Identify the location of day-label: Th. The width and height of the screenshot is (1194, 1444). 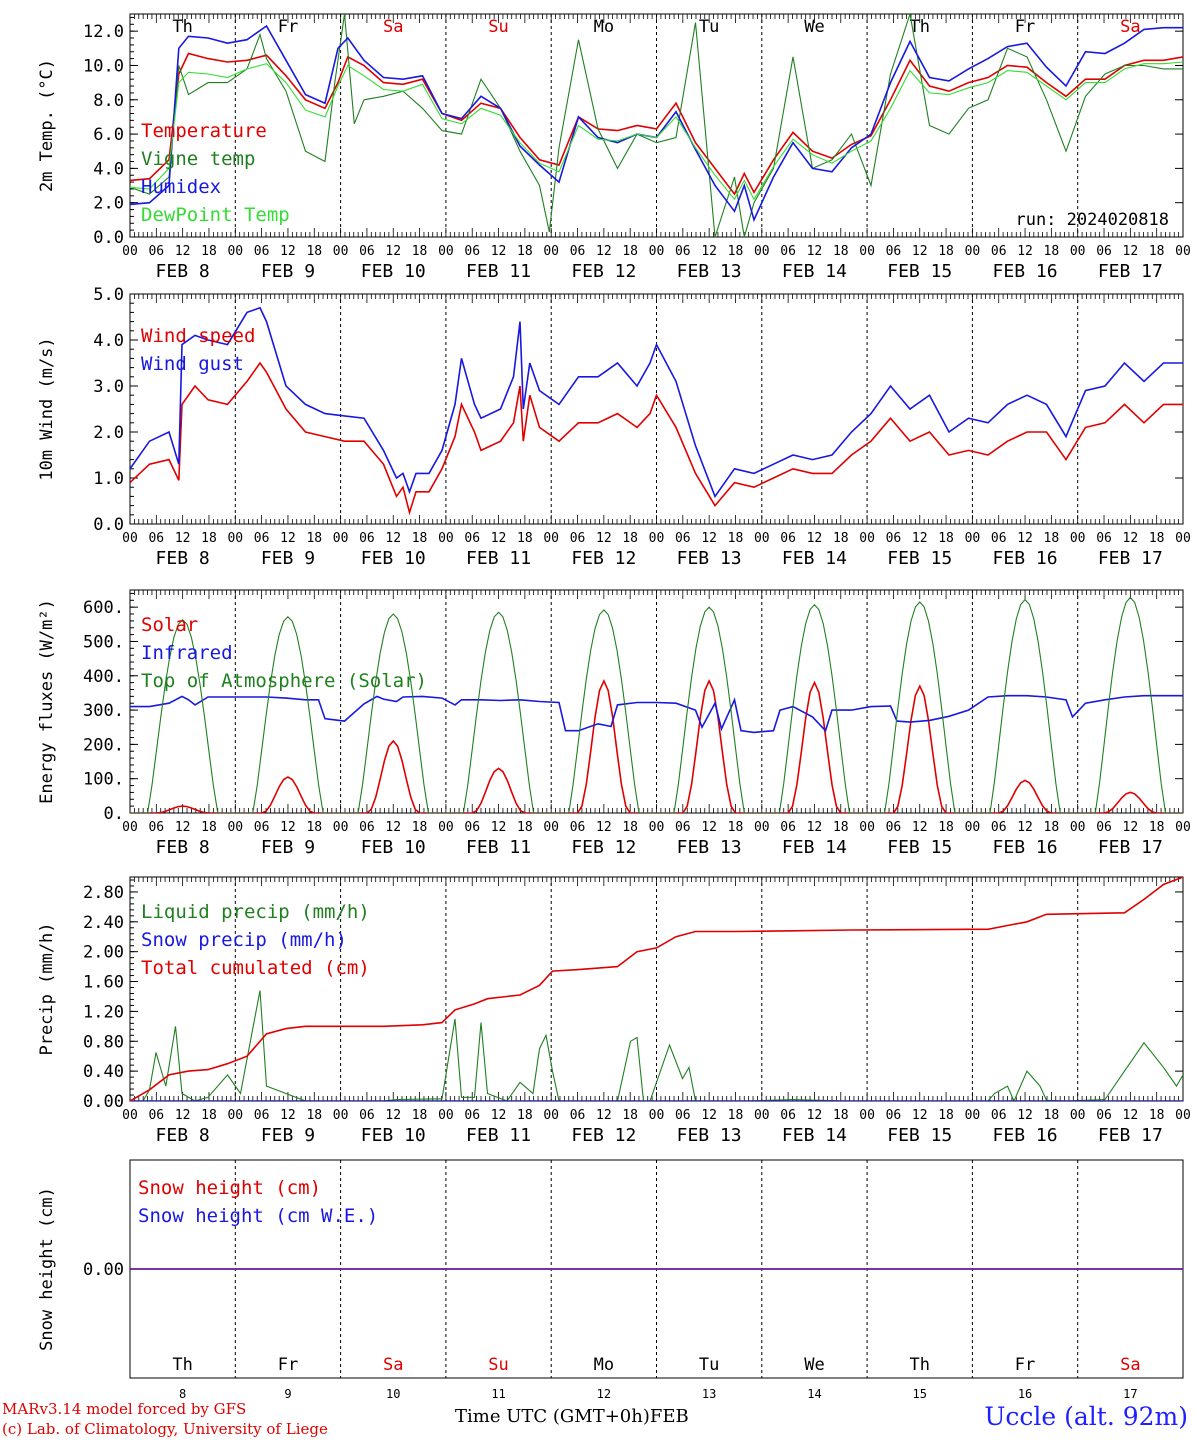
(182, 1365).